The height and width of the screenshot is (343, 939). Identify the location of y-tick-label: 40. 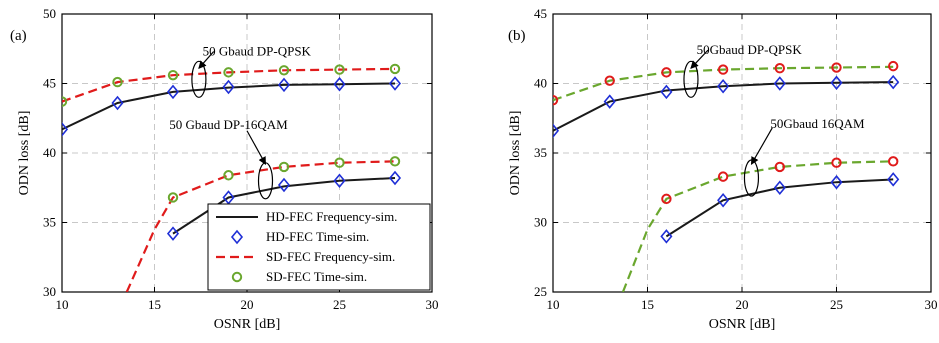
(540, 83).